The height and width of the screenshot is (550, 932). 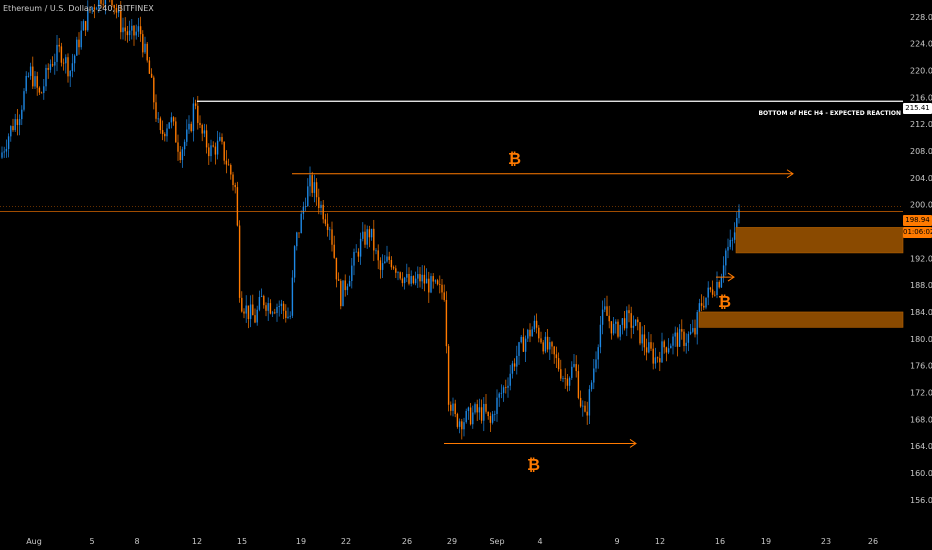 I want to click on x-tick-label: 23, so click(x=826, y=541).